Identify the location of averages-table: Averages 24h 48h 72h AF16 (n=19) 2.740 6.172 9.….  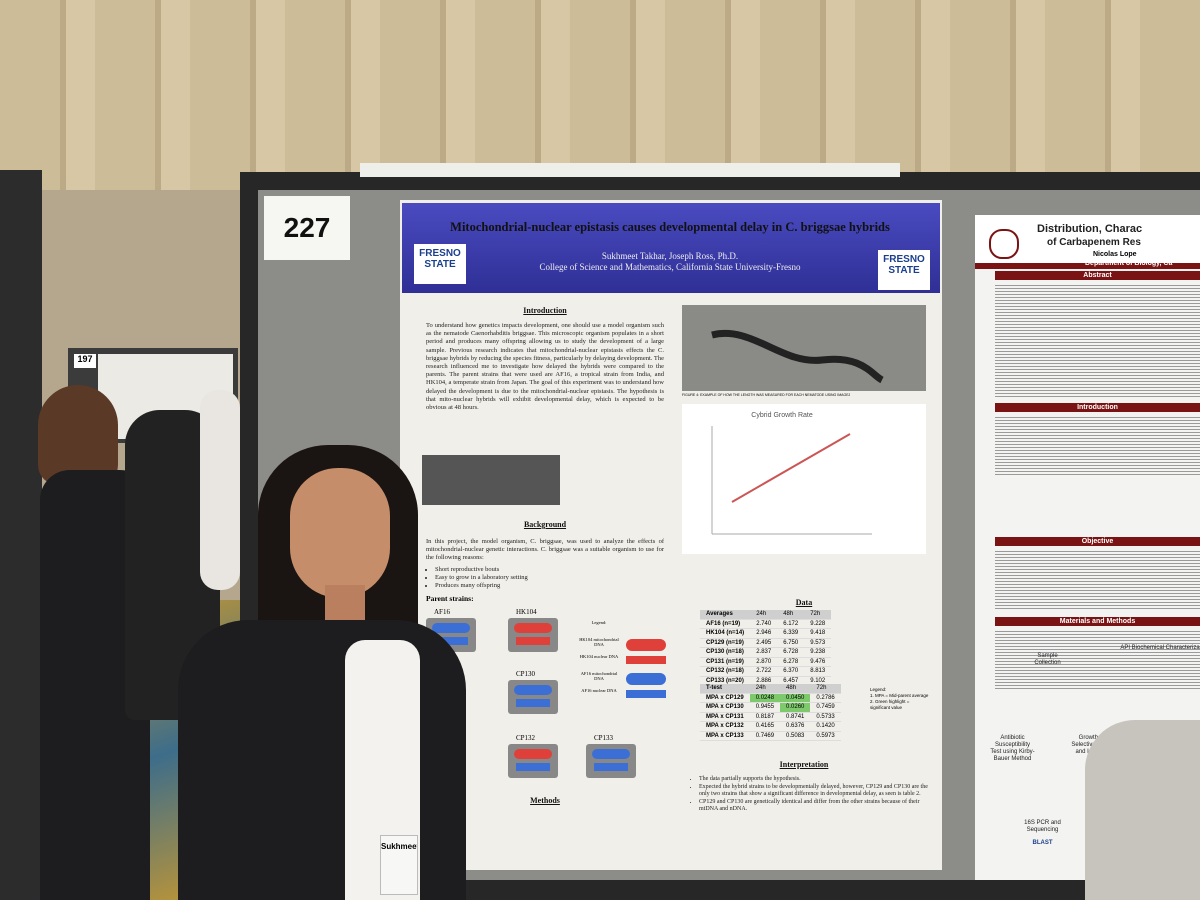
(766, 648).